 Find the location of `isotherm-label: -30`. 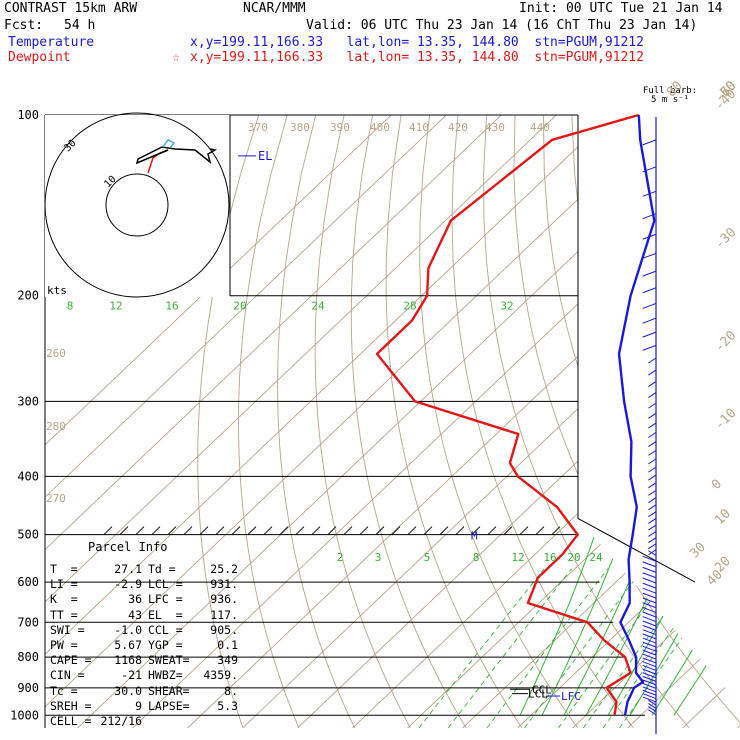

isotherm-label: -30 is located at coordinates (725, 238).